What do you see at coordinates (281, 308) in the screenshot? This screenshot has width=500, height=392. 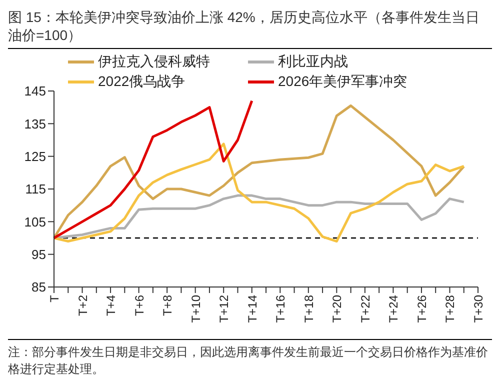 I see `x-tick-label: T+16` at bounding box center [281, 308].